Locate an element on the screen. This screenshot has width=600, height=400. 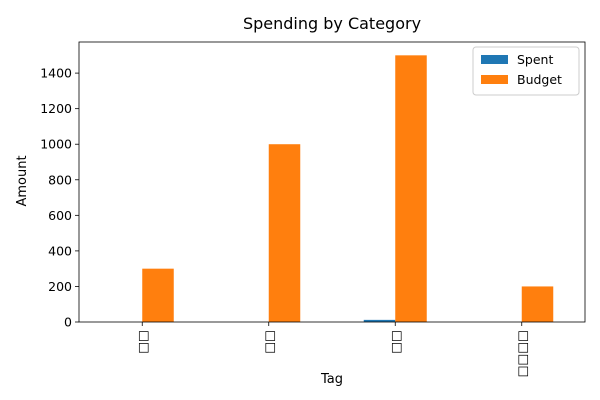
legend-swatch-spent is located at coordinates (494, 59).